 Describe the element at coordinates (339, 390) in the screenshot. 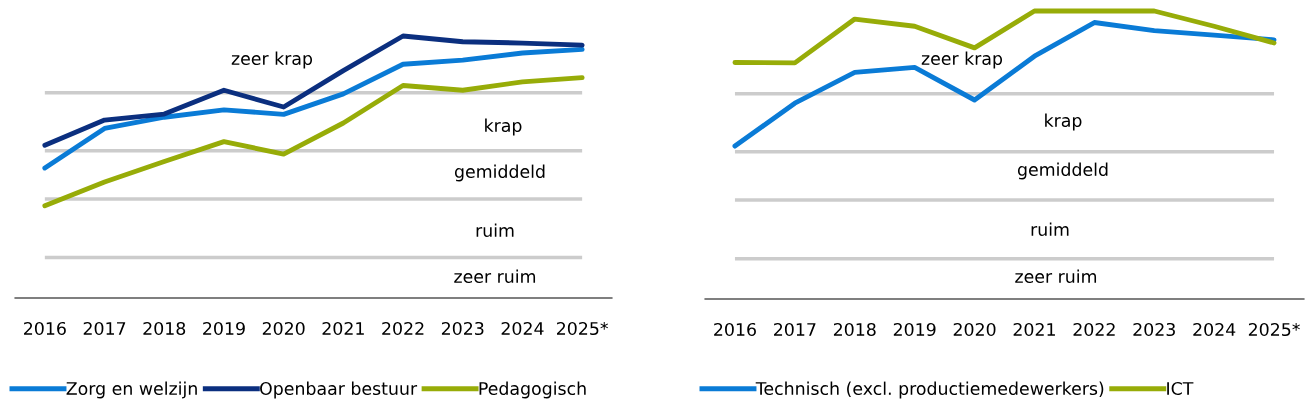

I see `legend-label: Openbaar bestuur` at that location.